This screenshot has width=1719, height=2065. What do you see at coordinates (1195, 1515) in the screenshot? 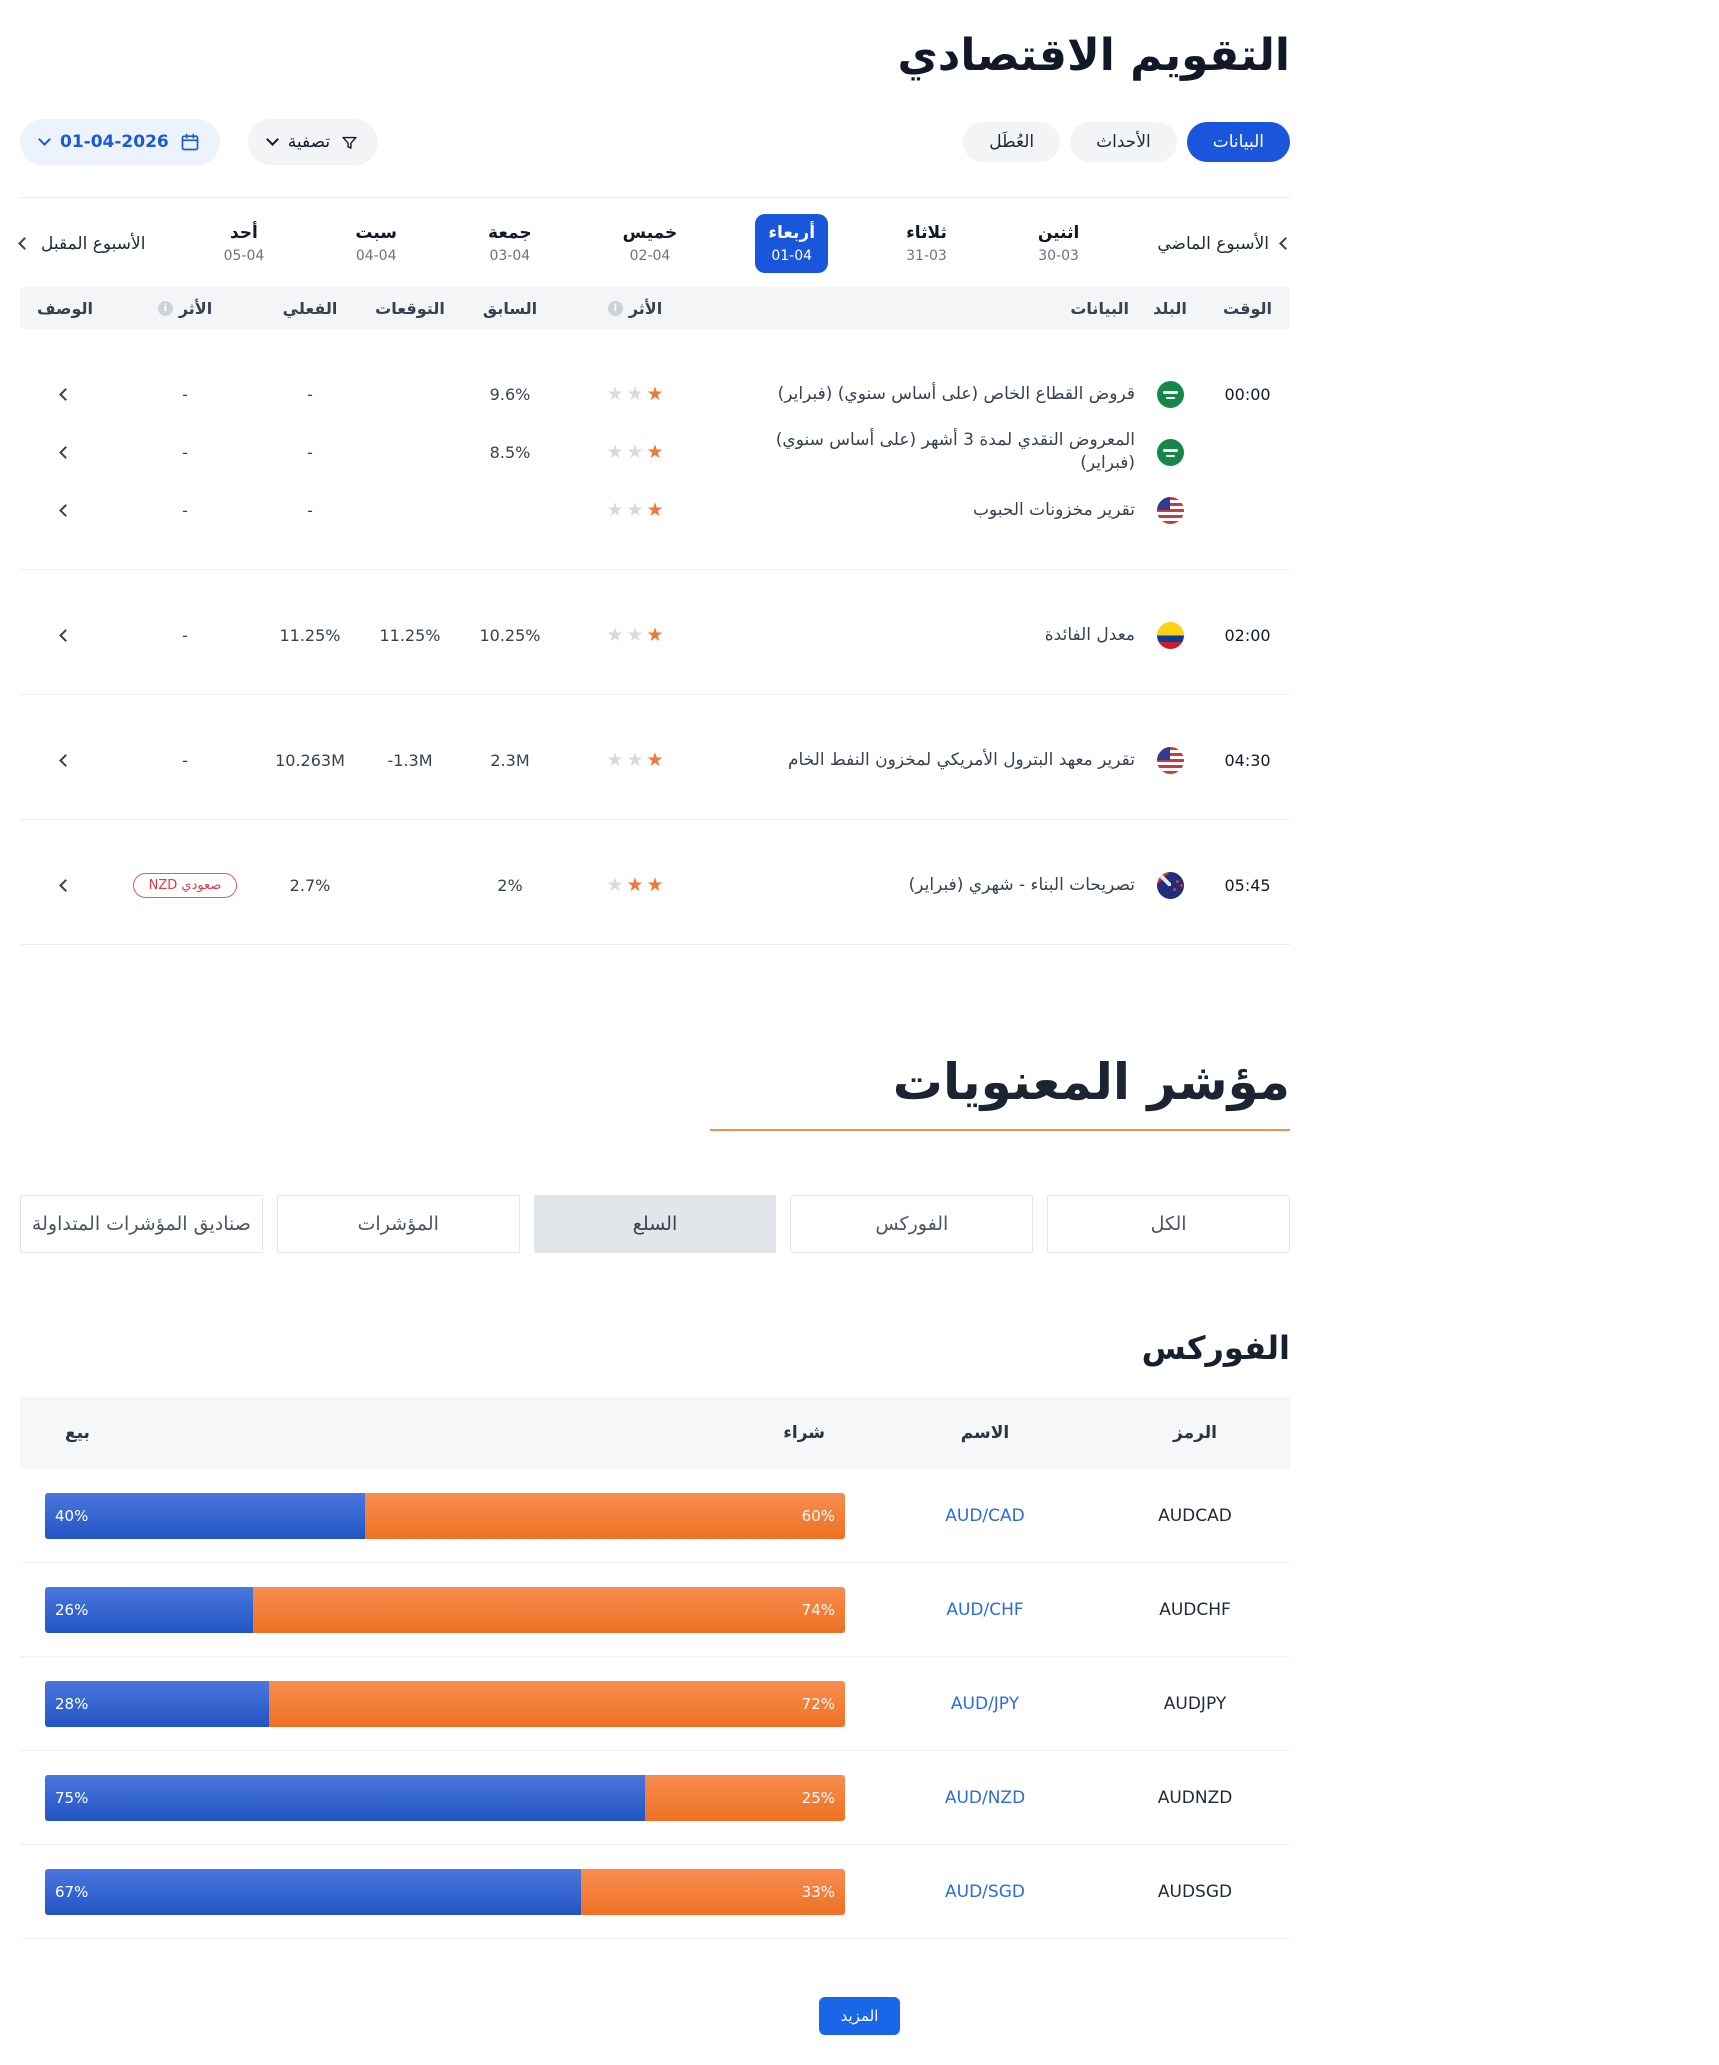
I see `pair-symbol: AUDCAD` at bounding box center [1195, 1515].